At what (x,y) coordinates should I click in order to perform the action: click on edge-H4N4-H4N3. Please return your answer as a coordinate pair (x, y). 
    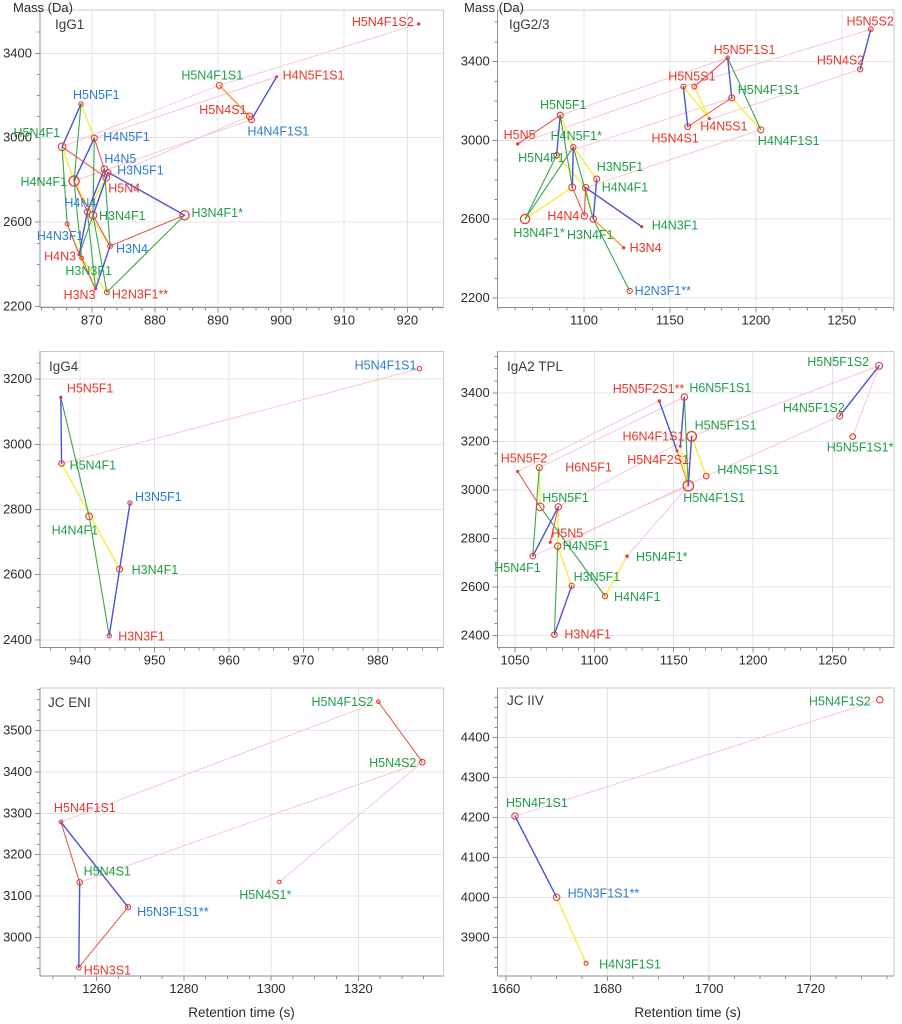
    Looking at the image, I should click on (83, 233).